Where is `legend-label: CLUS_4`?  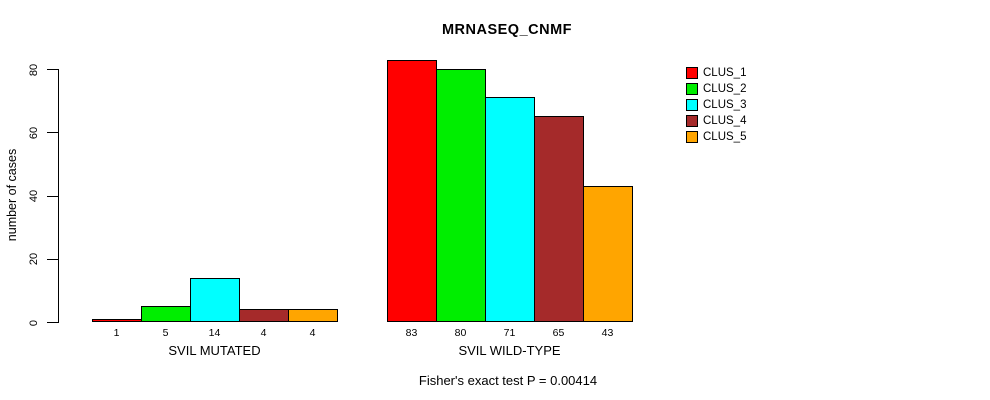
legend-label: CLUS_4 is located at coordinates (725, 121).